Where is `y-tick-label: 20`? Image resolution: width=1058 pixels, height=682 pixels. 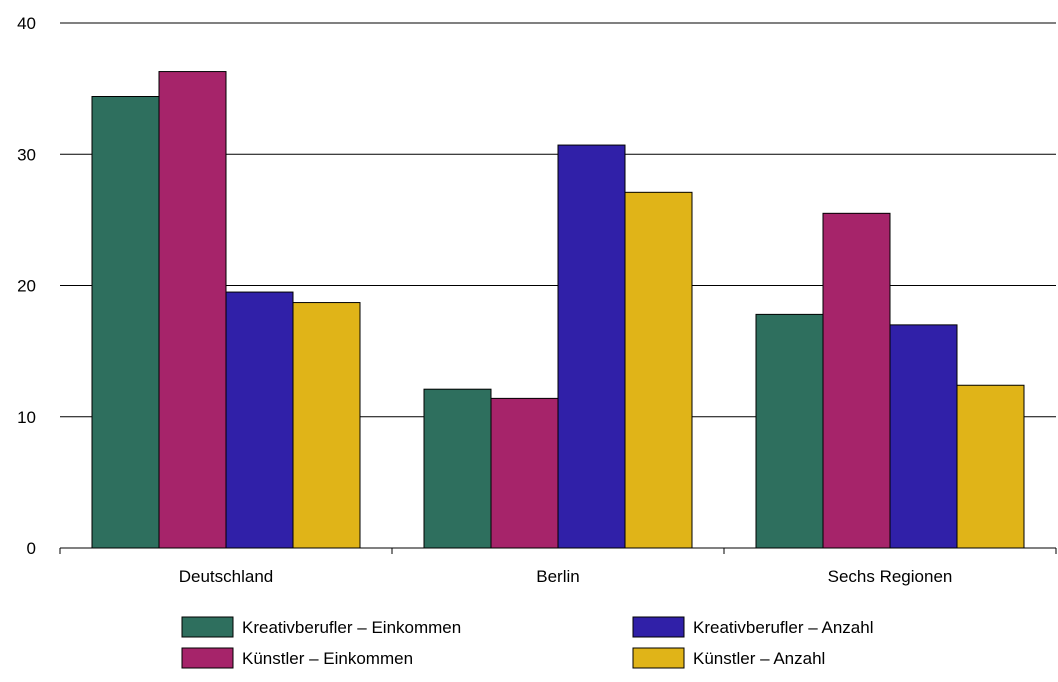
y-tick-label: 20 is located at coordinates (26, 286).